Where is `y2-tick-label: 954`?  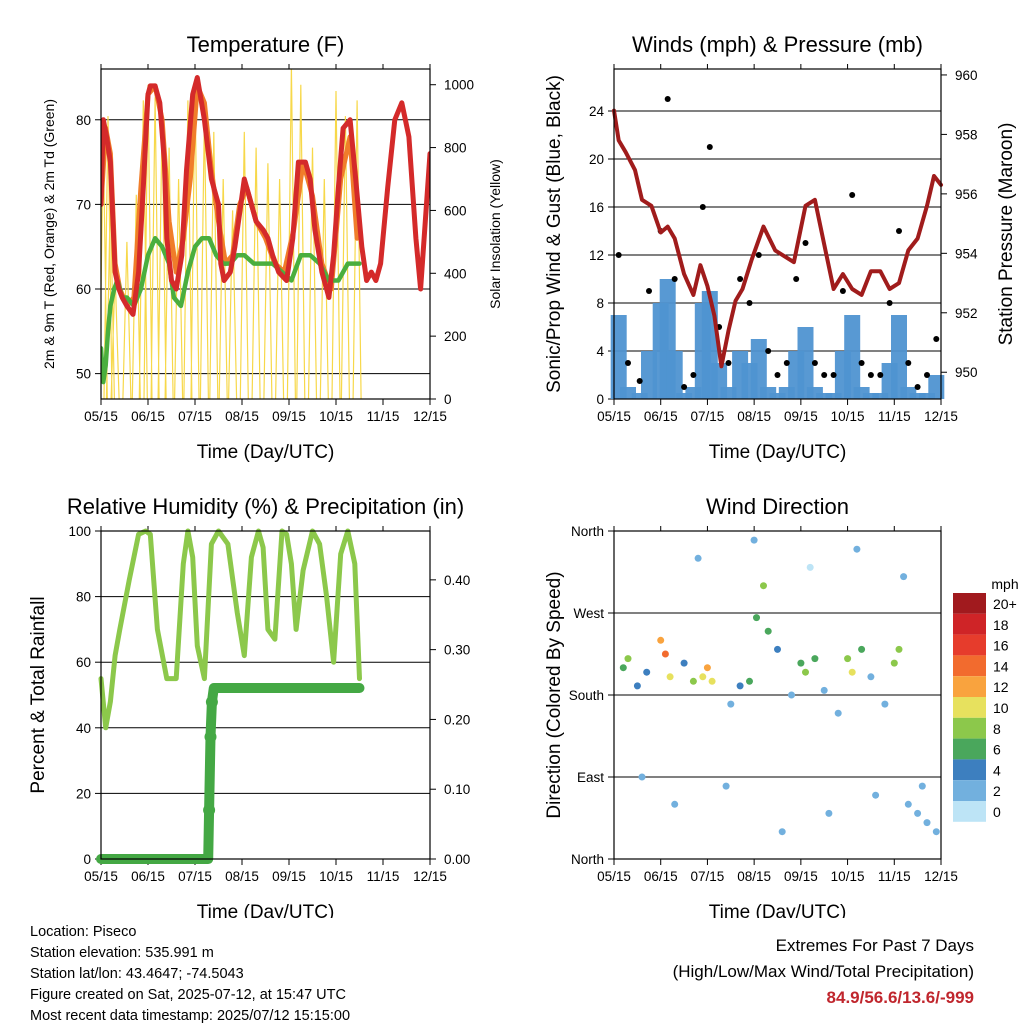
y2-tick-label: 954 is located at coordinates (966, 253).